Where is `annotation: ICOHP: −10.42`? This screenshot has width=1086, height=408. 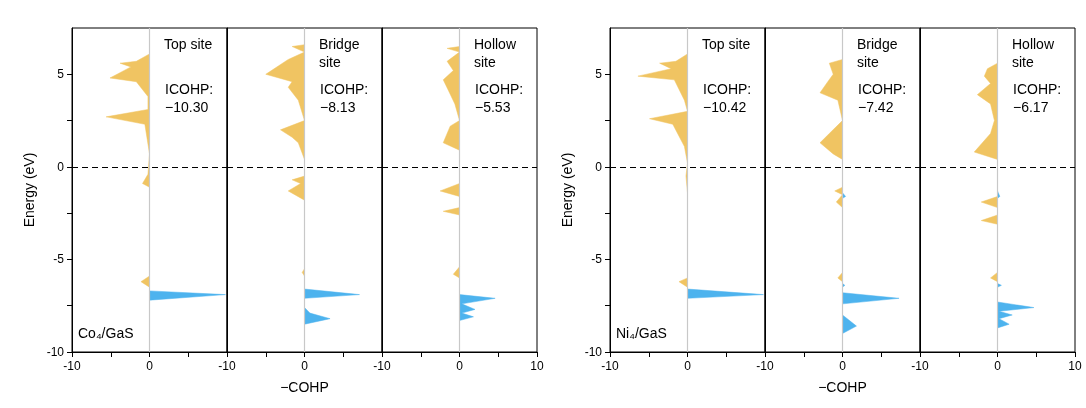
annotation: ICOHP: −10.42 is located at coordinates (729, 98).